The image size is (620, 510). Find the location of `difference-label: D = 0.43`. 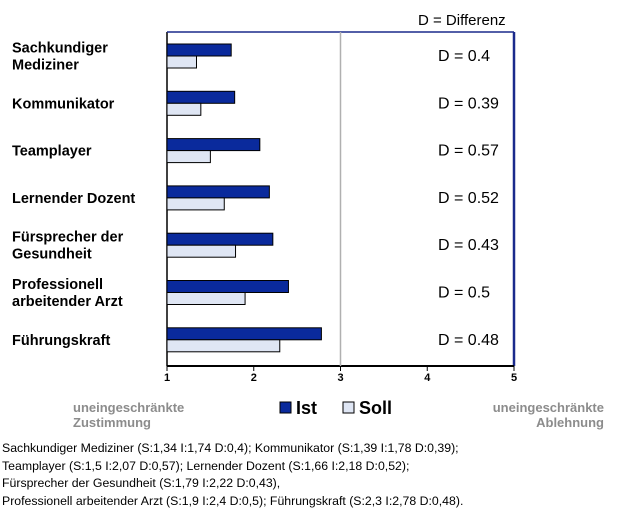

difference-label: D = 0.43 is located at coordinates (468, 245).